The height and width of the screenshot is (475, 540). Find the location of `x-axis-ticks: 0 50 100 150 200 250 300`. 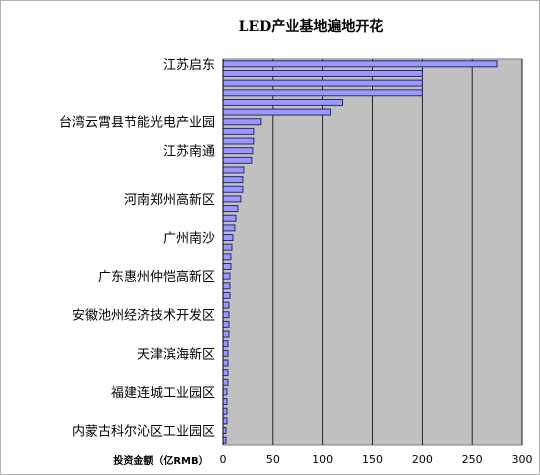

x-axis-ticks: 0 50 100 150 200 250 300 is located at coordinates (376, 459).